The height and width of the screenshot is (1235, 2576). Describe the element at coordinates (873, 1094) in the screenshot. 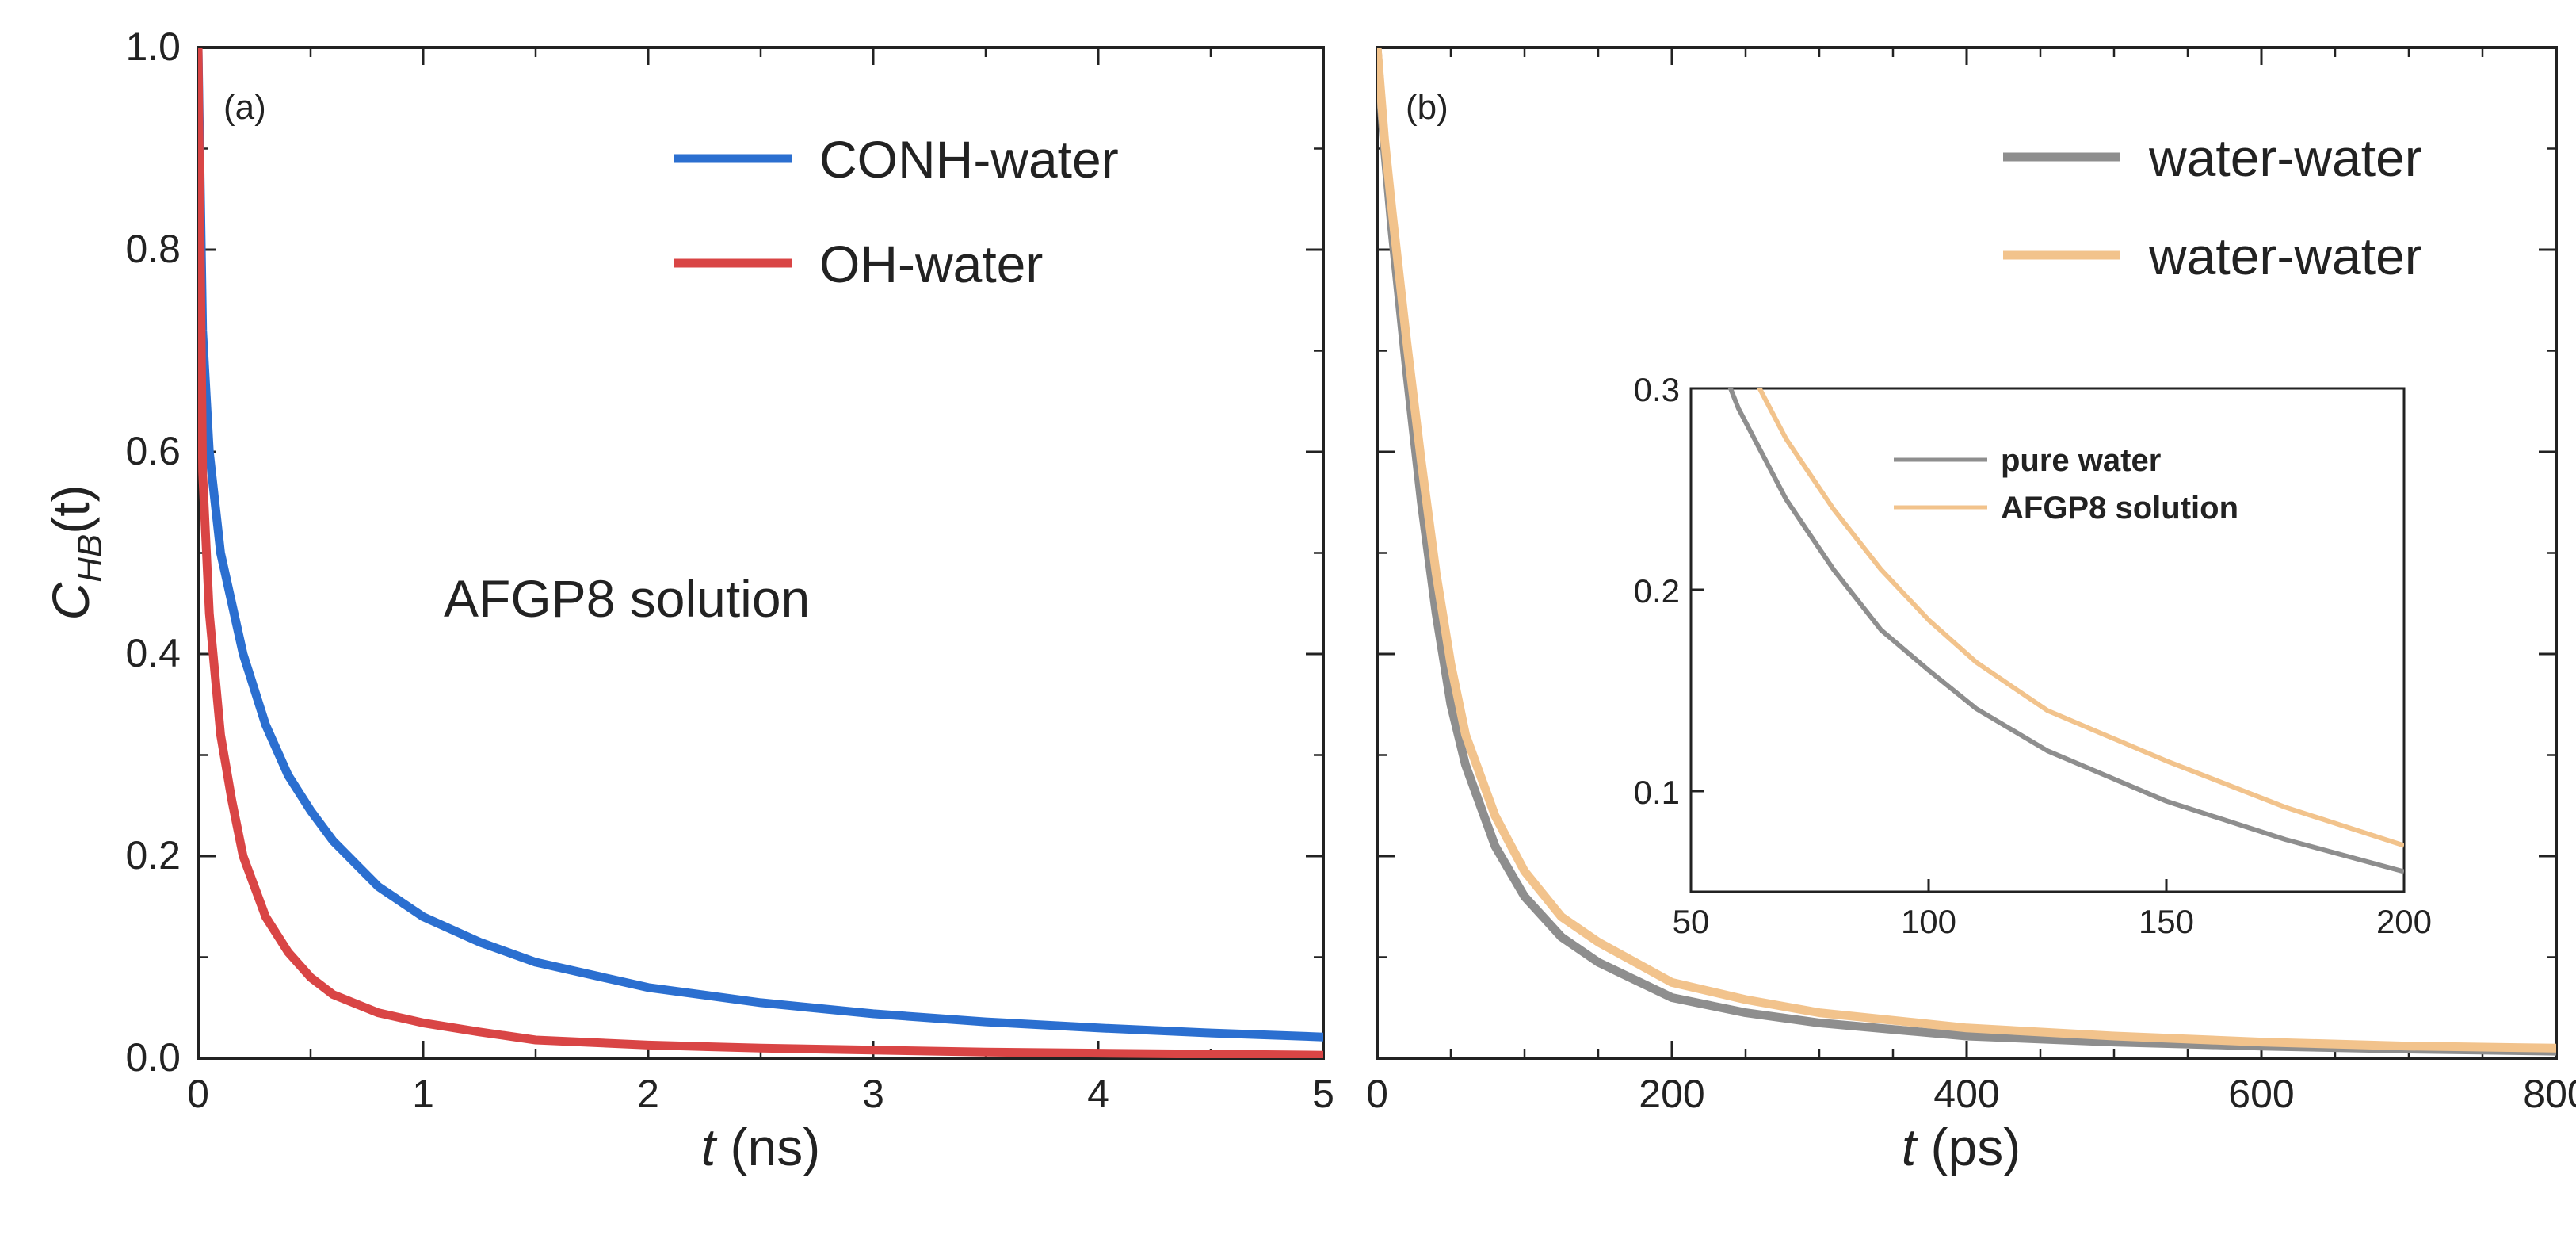

I see `x-tick-label-3: 3` at that location.